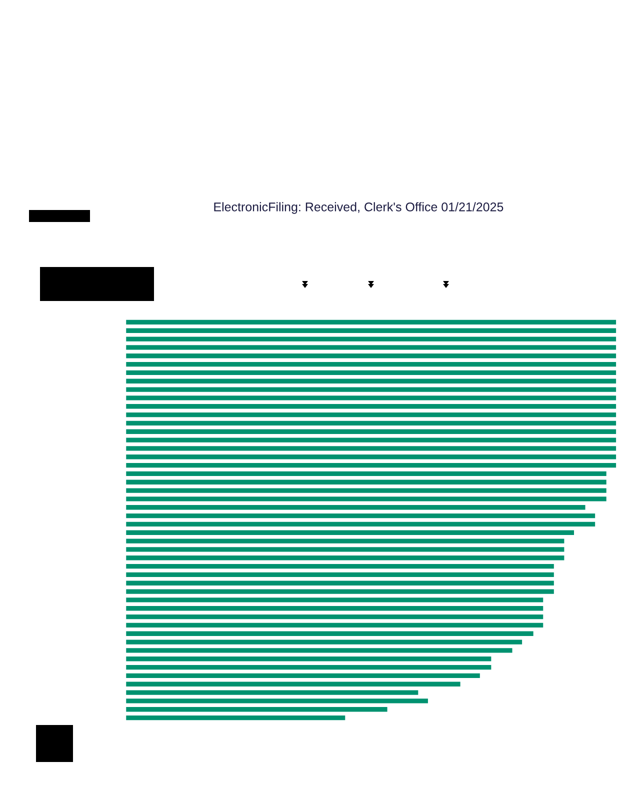 This screenshot has height=800, width=618. I want to click on chart-title: ElectronicFiling: Received, Clerk's Office 01/21/2025, so click(359, 208).